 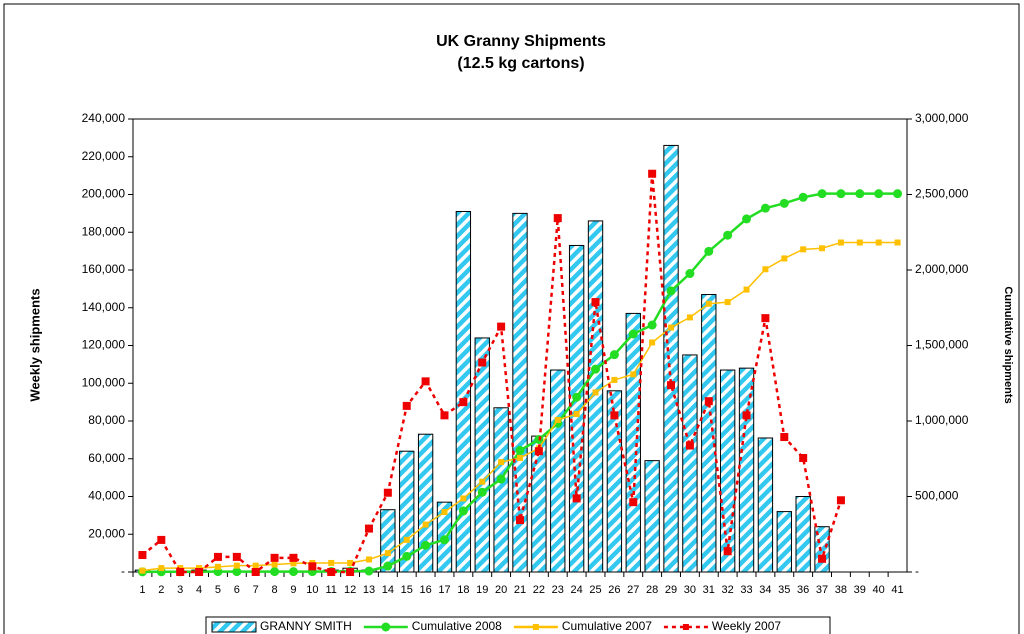 I want to click on y-tick-label: -, so click(x=123, y=571).